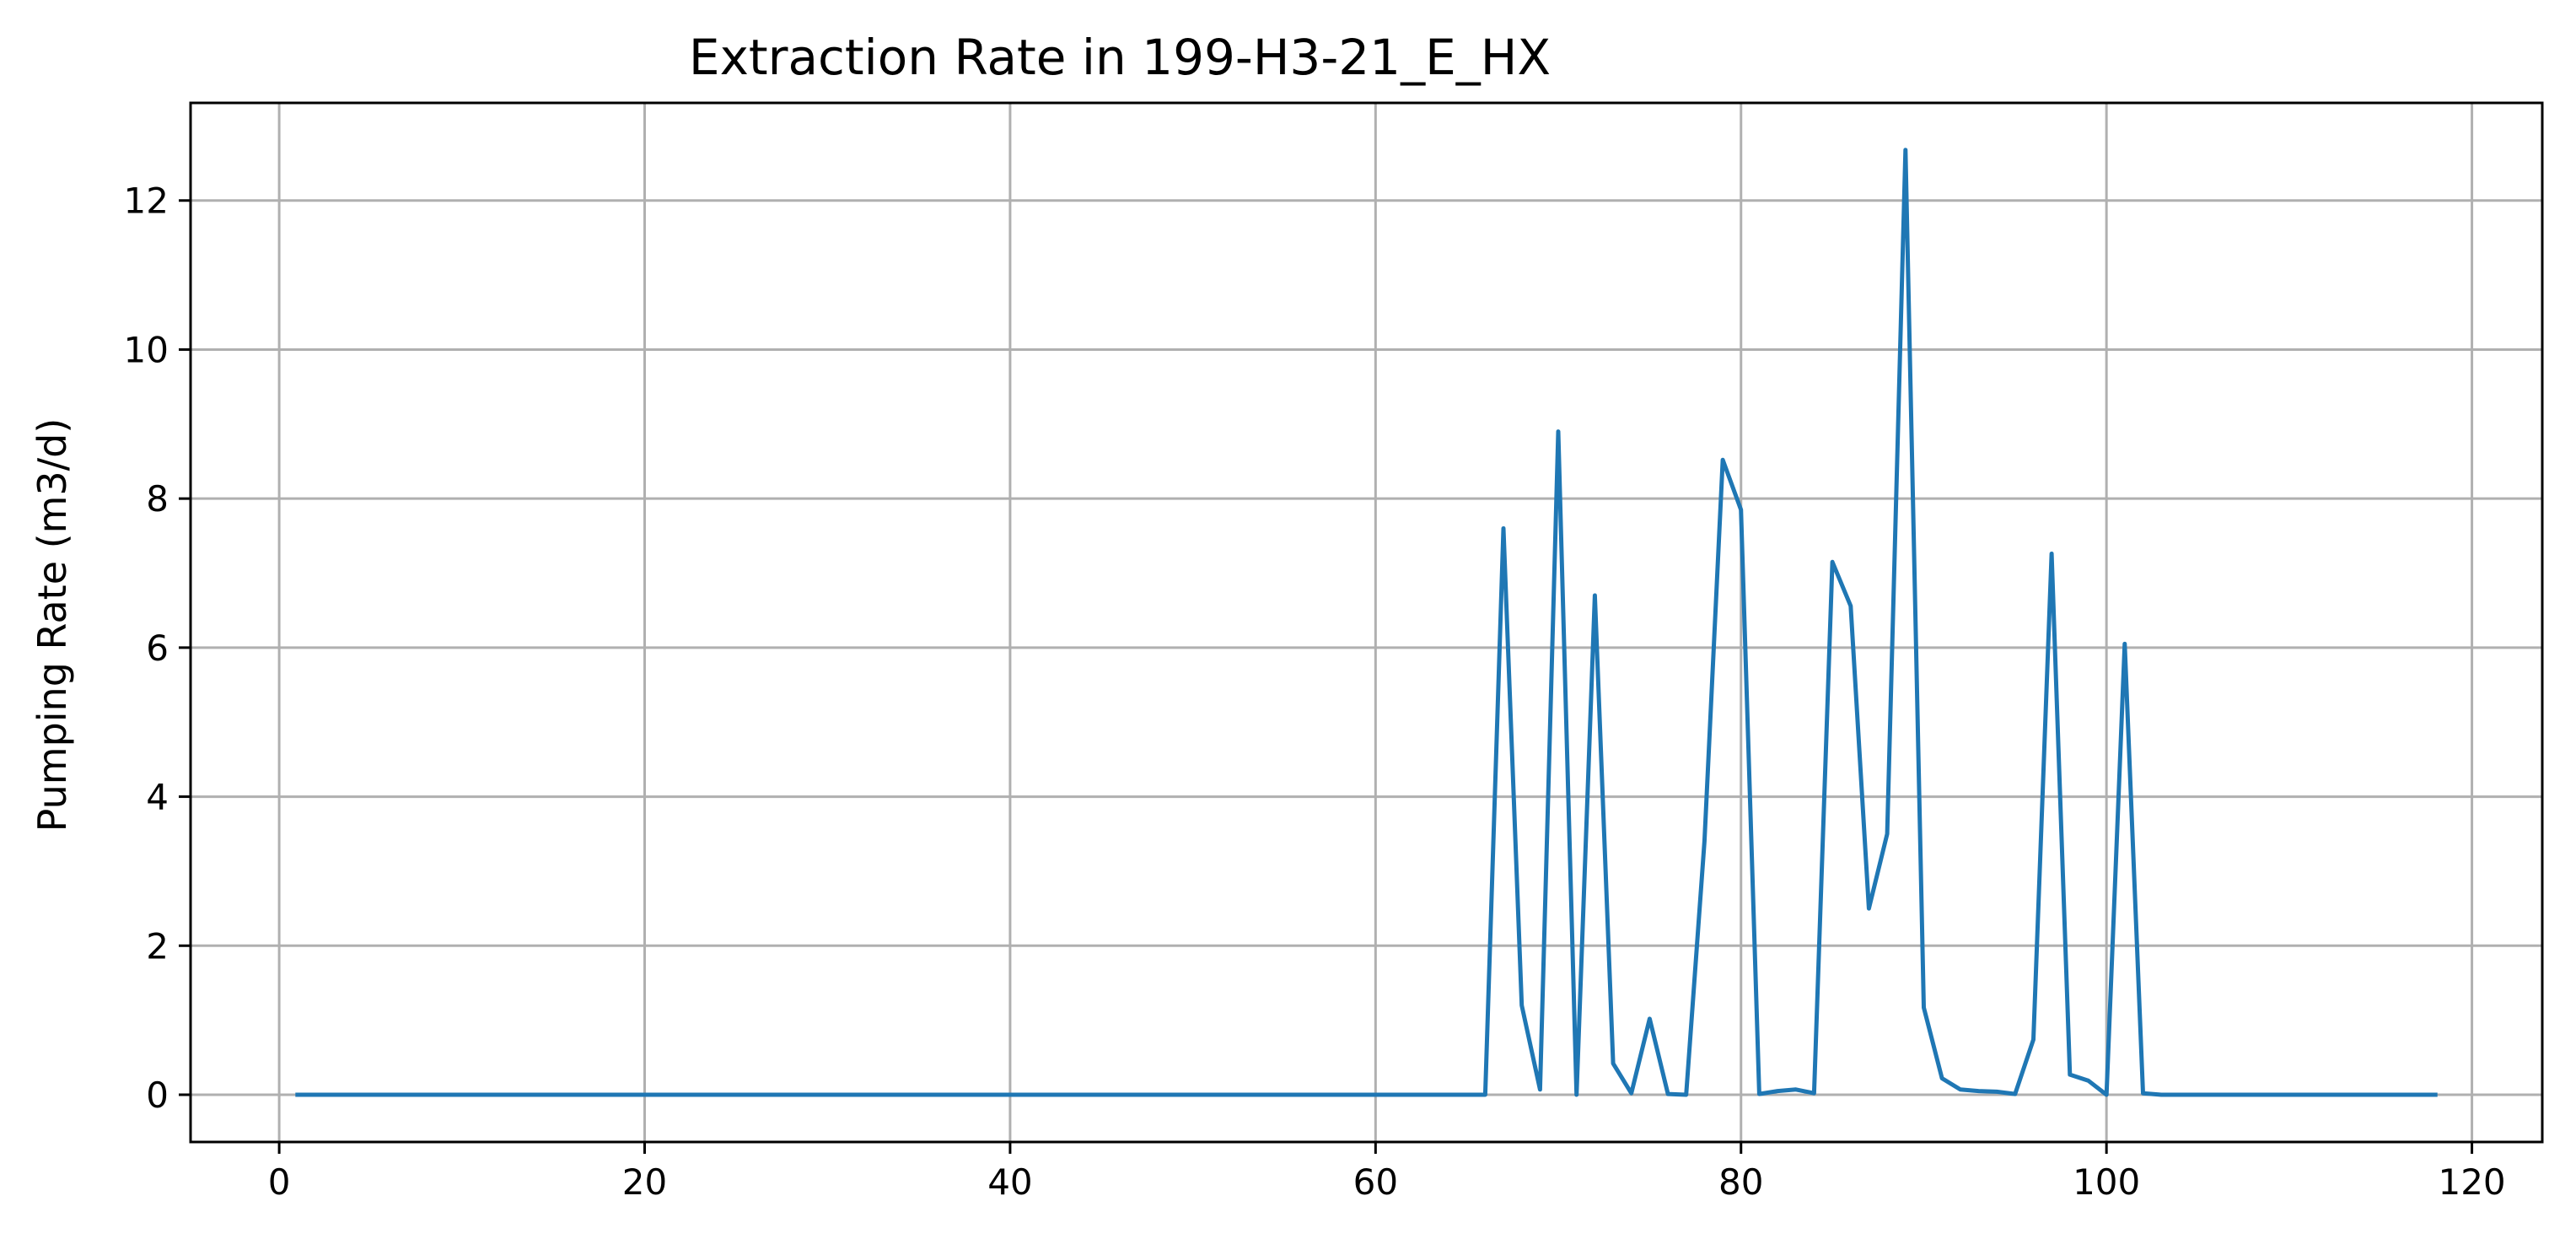 The width and height of the screenshot is (2576, 1255). Describe the element at coordinates (1740, 1182) in the screenshot. I see `x-tick-label: 80` at that location.